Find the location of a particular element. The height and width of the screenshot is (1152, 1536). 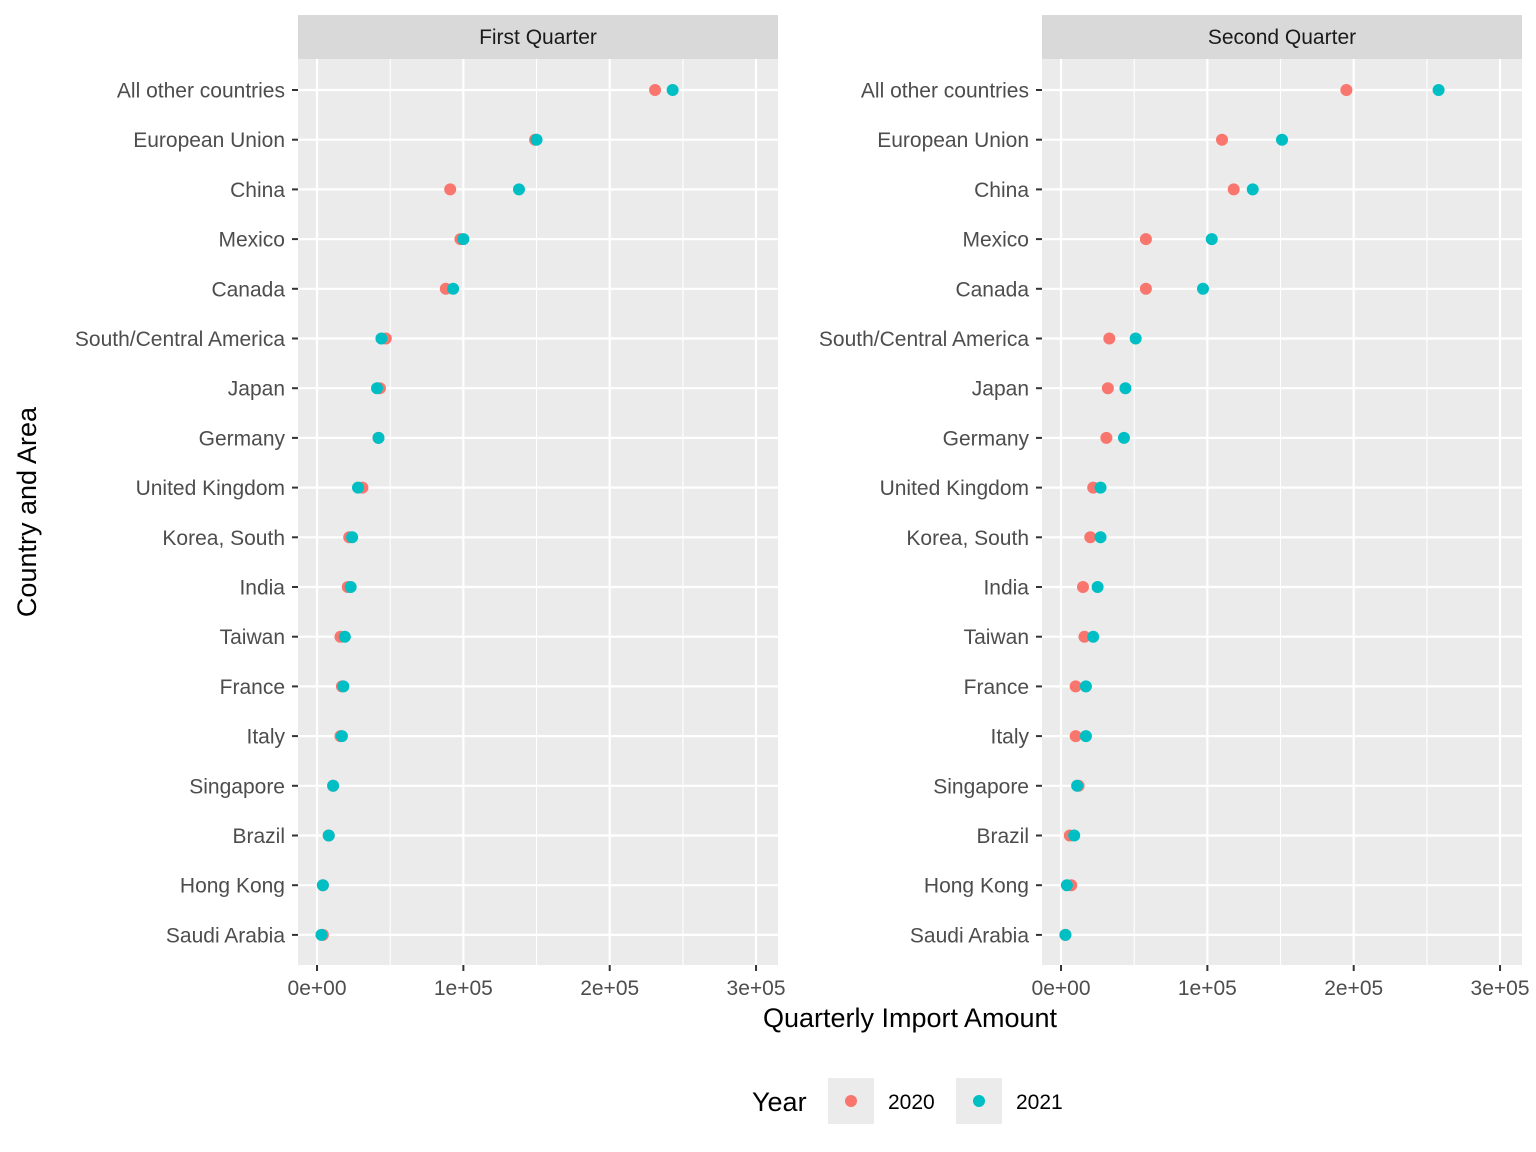

legend-marker-2021 is located at coordinates (979, 1101).